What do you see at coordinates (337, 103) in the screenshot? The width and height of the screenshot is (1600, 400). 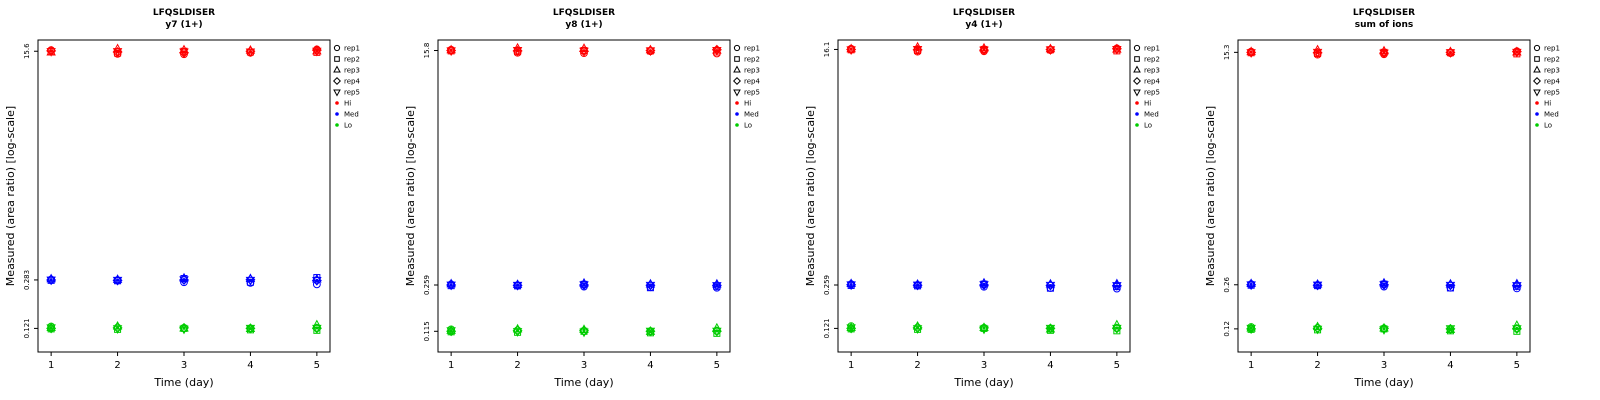 I see `legend-dot-hi` at bounding box center [337, 103].